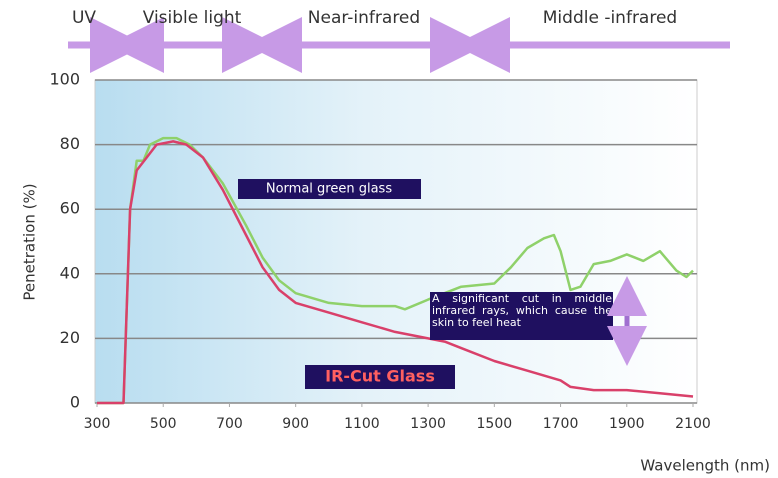  I want to click on annotation: IR-Cut Glass, so click(380, 376).